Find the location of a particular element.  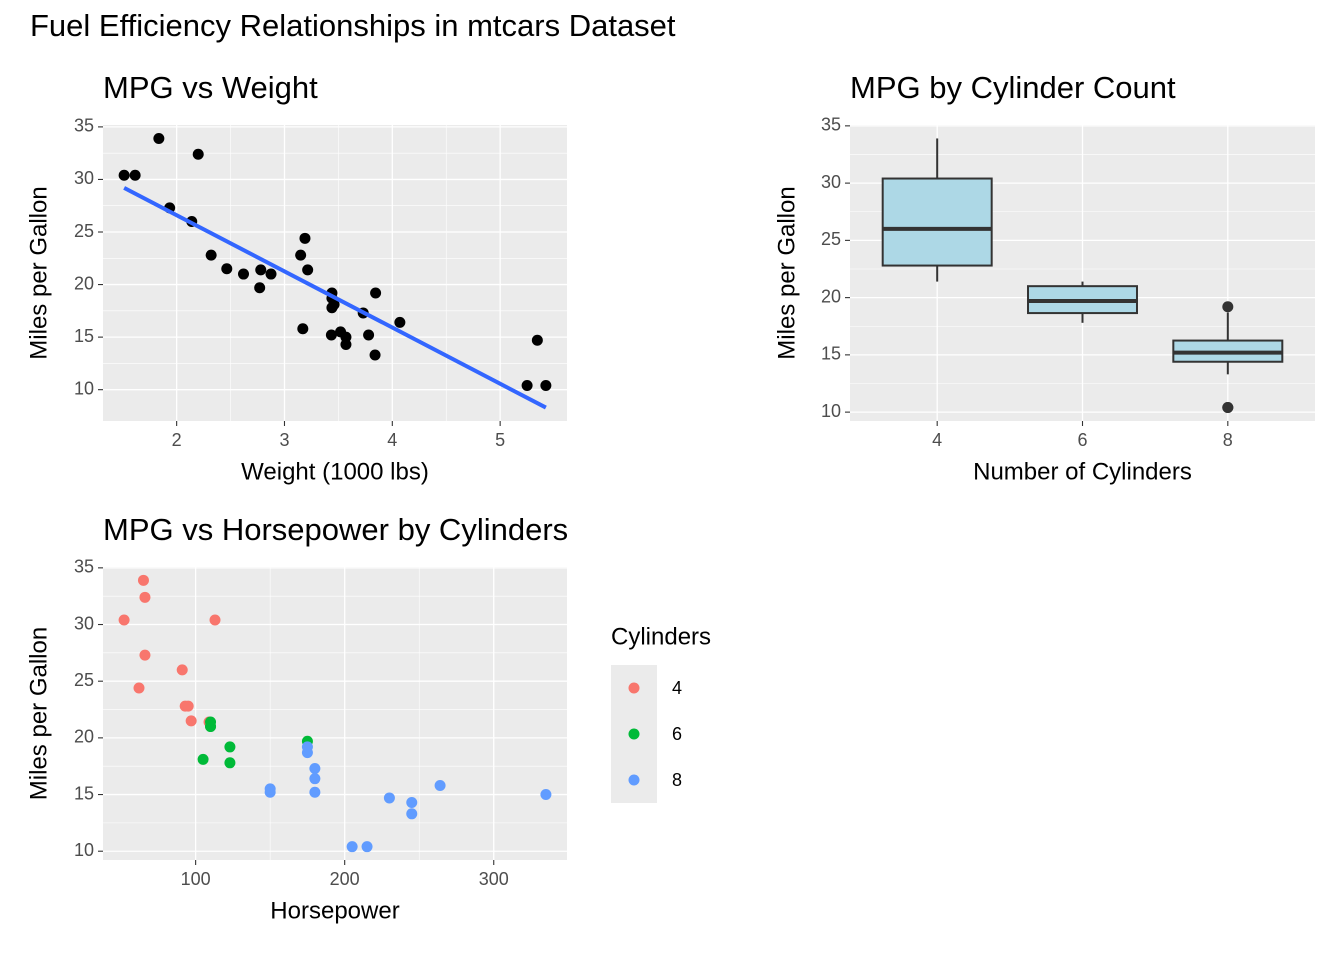

legend-label: 8 is located at coordinates (677, 780).